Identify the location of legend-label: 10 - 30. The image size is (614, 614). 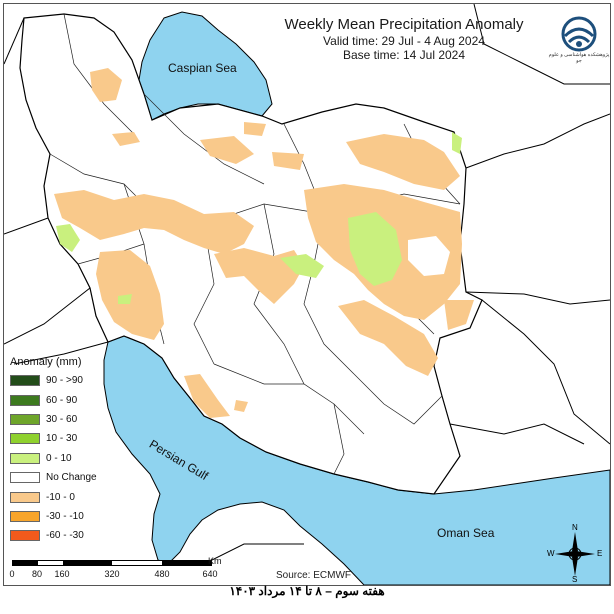
(62, 439).